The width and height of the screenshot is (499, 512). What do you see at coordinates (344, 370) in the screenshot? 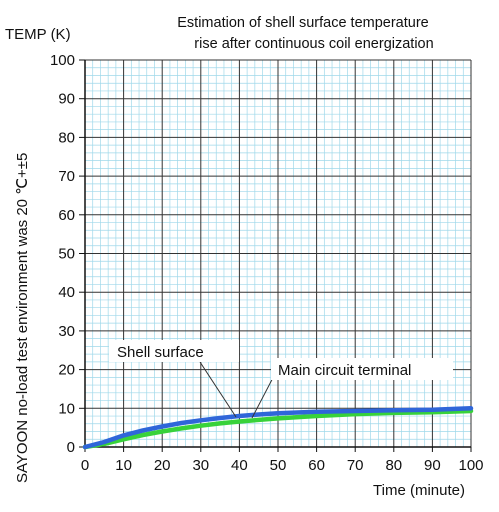
I see `main-circuit-terminal-label: Main circuit terminal` at bounding box center [344, 370].